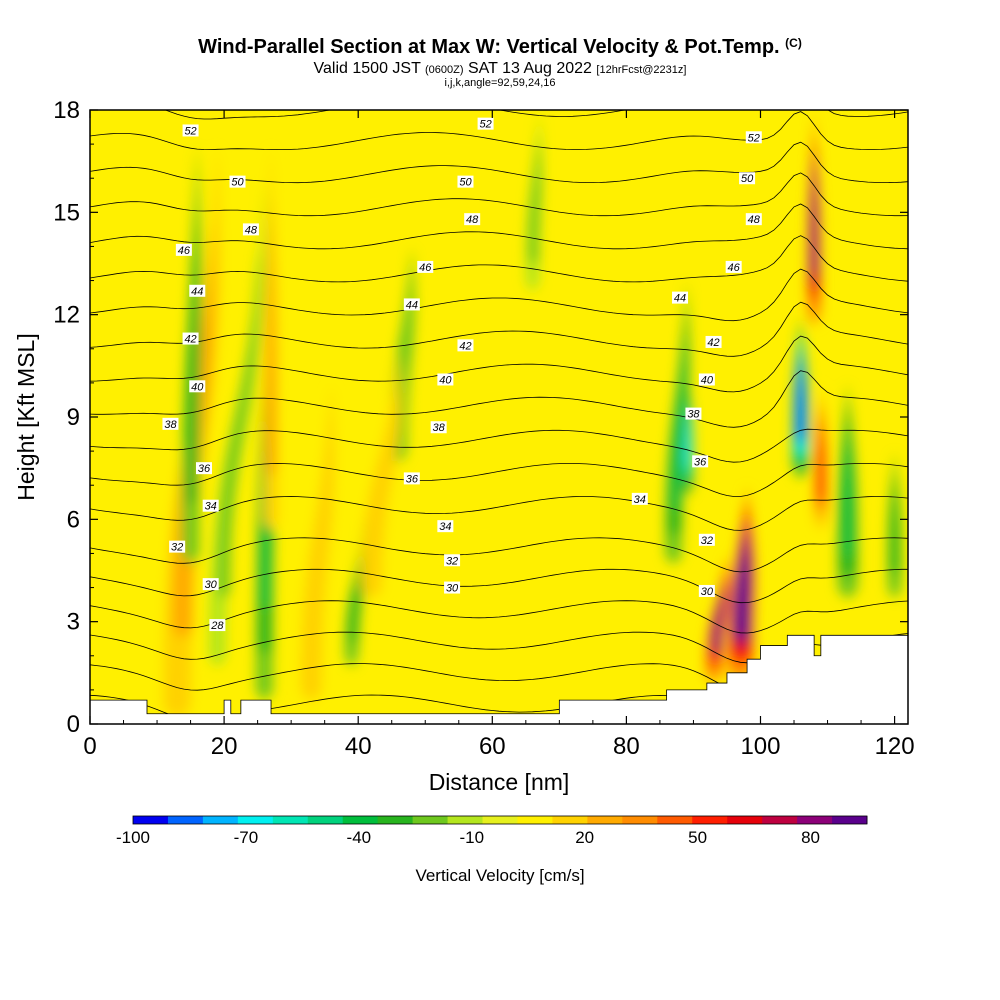 The image size is (1000, 1000). I want to click on contour-label-1: 30, so click(211, 585).